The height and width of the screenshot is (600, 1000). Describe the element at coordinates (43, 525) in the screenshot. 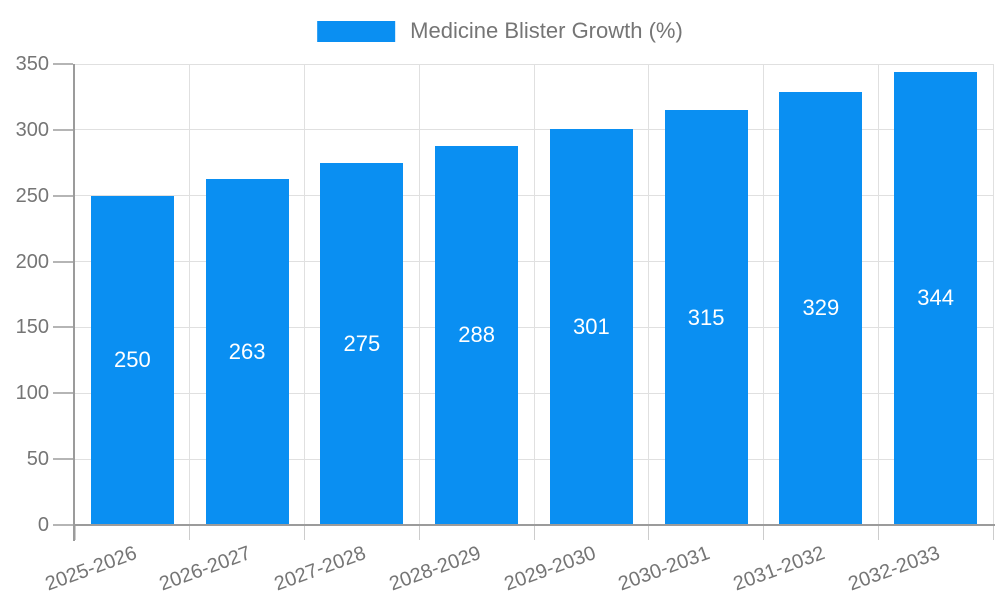

I see `y-tick-label: 0` at that location.